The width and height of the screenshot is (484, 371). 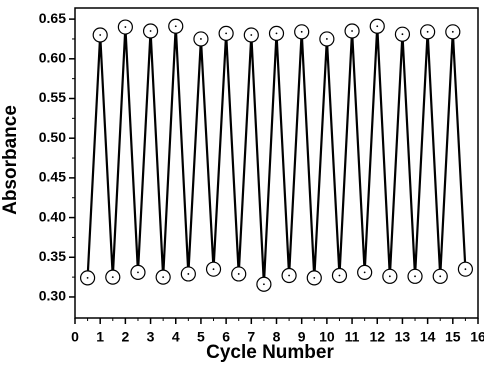 I want to click on x-axis-title: Cycle Number, so click(x=270, y=352).